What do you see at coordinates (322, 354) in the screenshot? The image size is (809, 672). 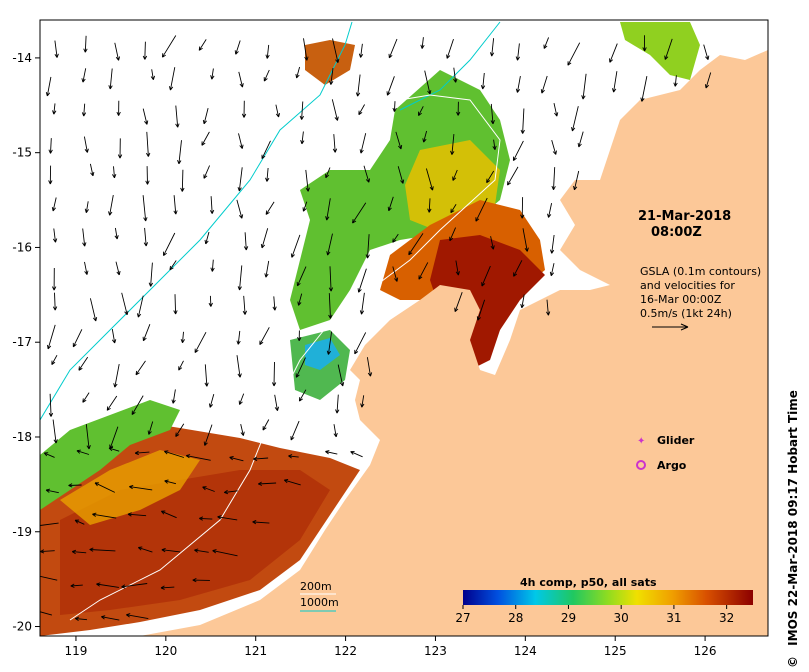 I see `sst-cyan-patch` at bounding box center [322, 354].